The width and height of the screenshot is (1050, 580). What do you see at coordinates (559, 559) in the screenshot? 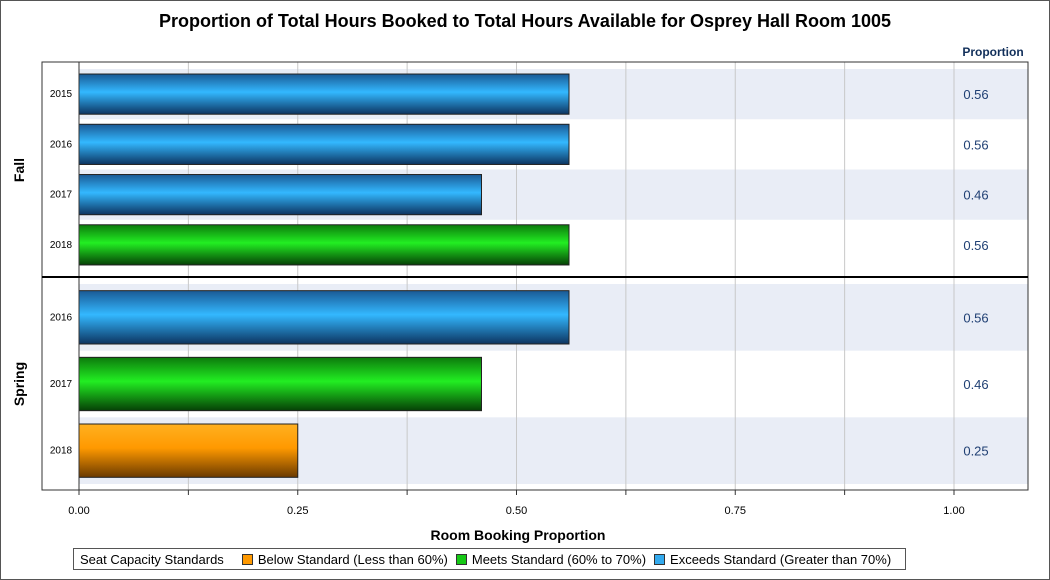
I see `legend-label-meets: Meets Standard (60% to 70%)` at bounding box center [559, 559].